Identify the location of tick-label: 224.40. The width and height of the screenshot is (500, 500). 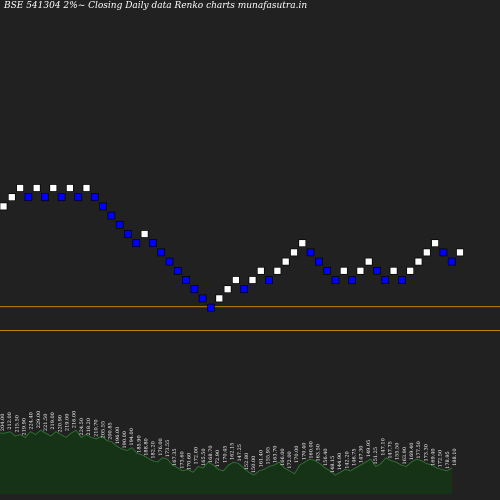
(32, 421).